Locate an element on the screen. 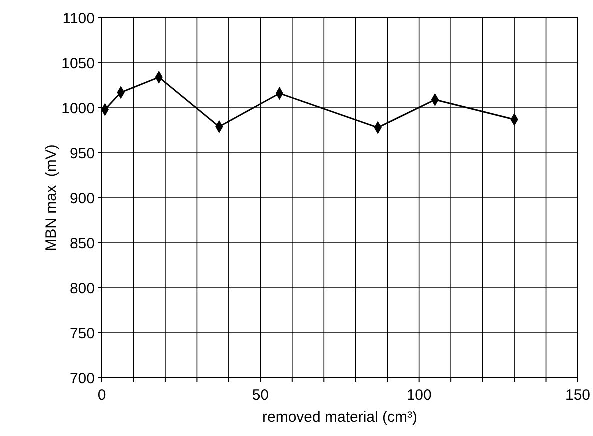 The image size is (593, 436). y-tick-label: 1050 is located at coordinates (78, 63).